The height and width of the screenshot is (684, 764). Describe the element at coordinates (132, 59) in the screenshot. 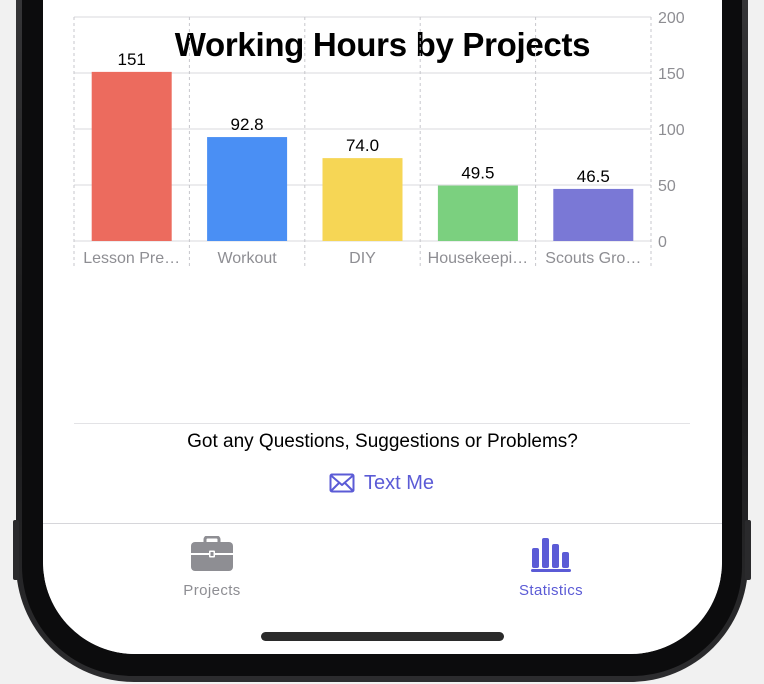

I see `bar-value-label: 151` at that location.